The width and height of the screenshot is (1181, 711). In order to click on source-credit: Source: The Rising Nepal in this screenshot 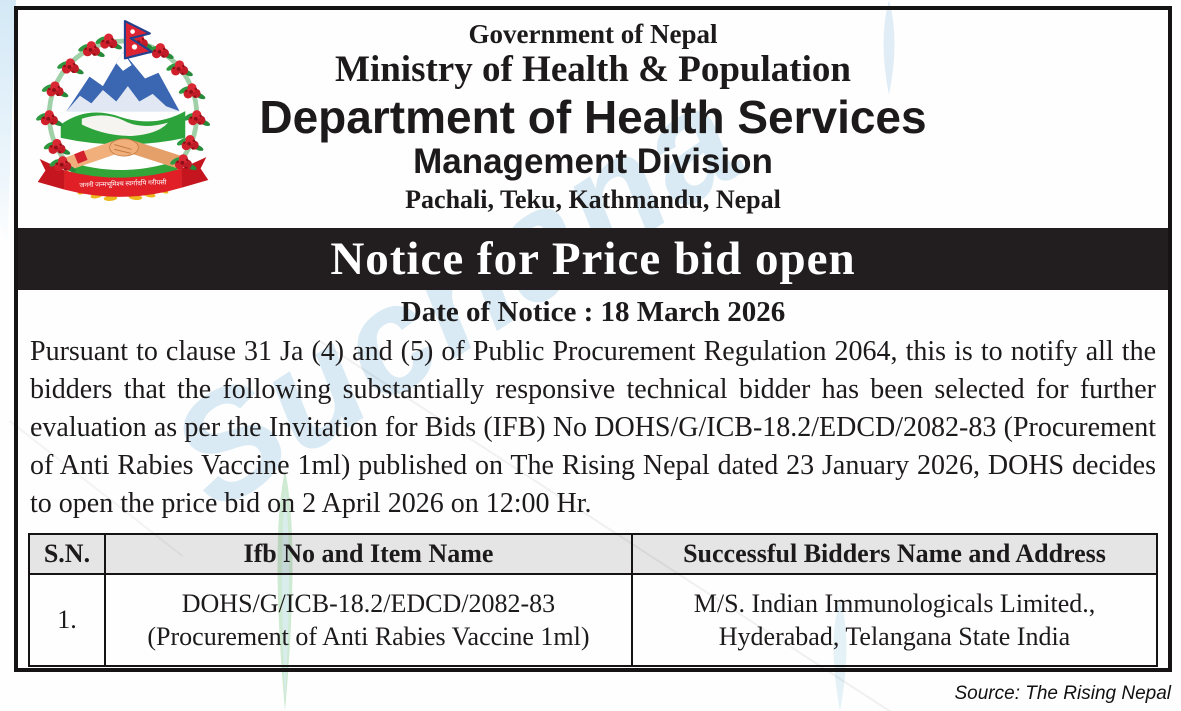, I will do `click(1063, 693)`.